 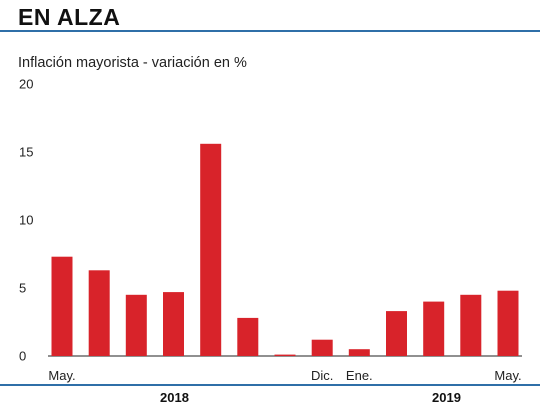 What do you see at coordinates (26, 152) in the screenshot?
I see `y-tick-label: 15` at bounding box center [26, 152].